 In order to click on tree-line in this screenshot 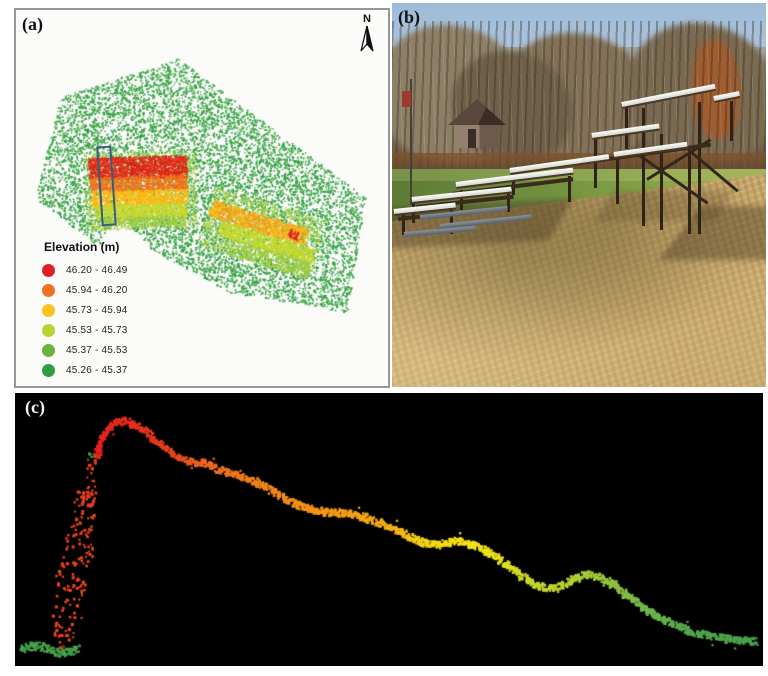, I will do `click(579, 97)`.